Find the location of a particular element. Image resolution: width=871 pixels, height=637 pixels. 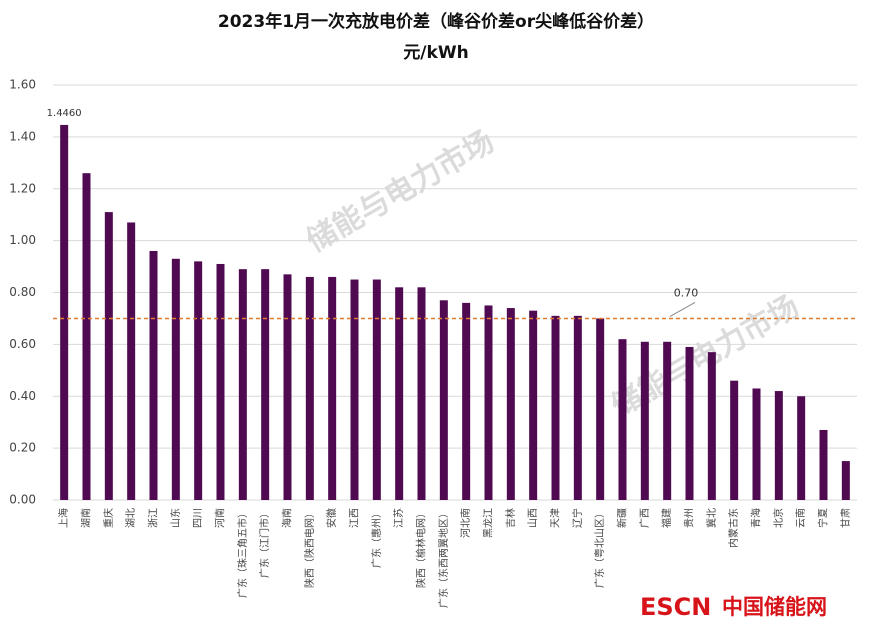

x-tick-label: 海南 is located at coordinates (287, 518).